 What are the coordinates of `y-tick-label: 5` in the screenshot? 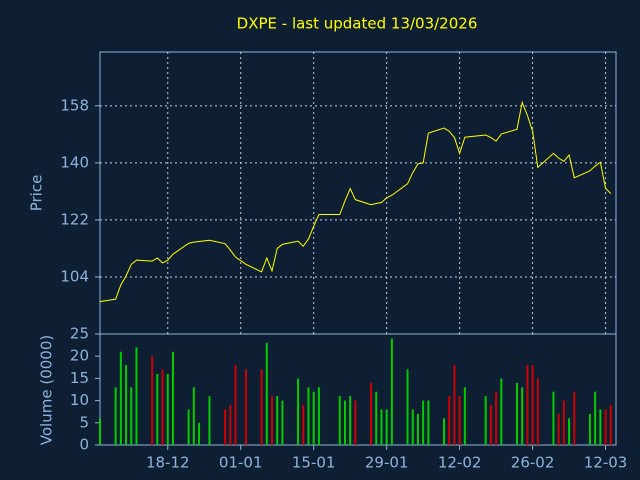 It's located at (84, 422).